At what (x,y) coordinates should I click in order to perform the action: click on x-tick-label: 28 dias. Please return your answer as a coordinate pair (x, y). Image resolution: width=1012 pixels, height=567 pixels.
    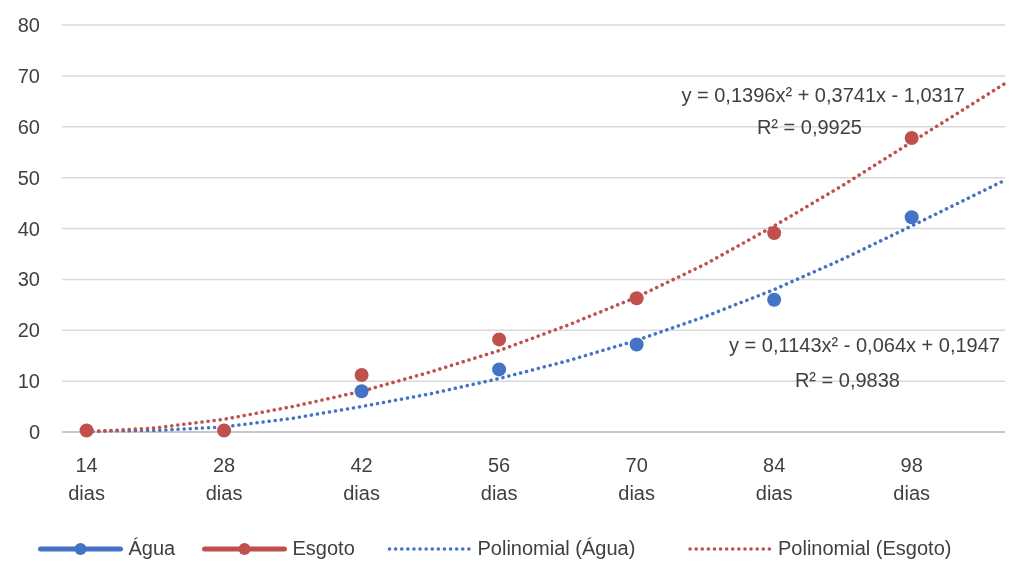
    Looking at the image, I should click on (224, 479).